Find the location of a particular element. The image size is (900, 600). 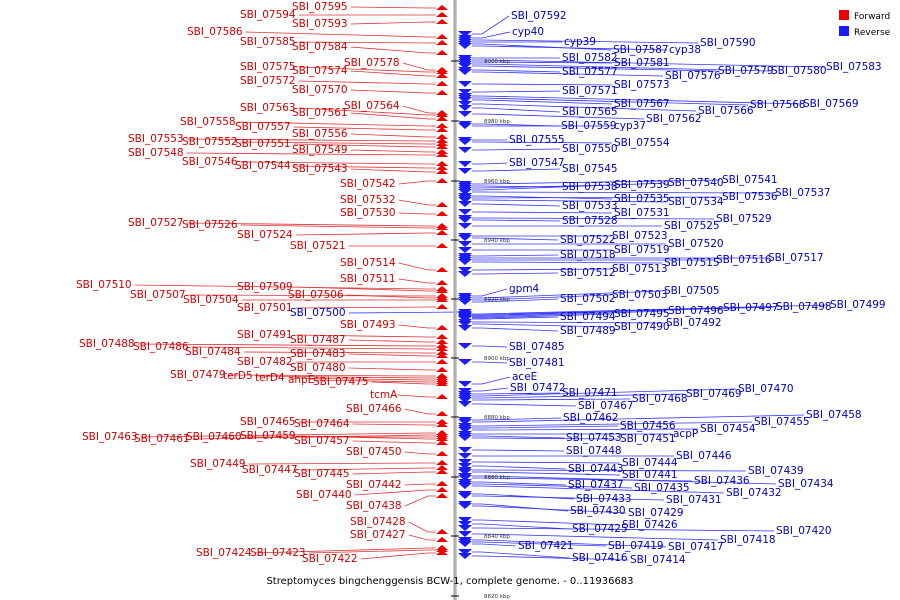

reverse-gene-label: cyp40 is located at coordinates (528, 32).